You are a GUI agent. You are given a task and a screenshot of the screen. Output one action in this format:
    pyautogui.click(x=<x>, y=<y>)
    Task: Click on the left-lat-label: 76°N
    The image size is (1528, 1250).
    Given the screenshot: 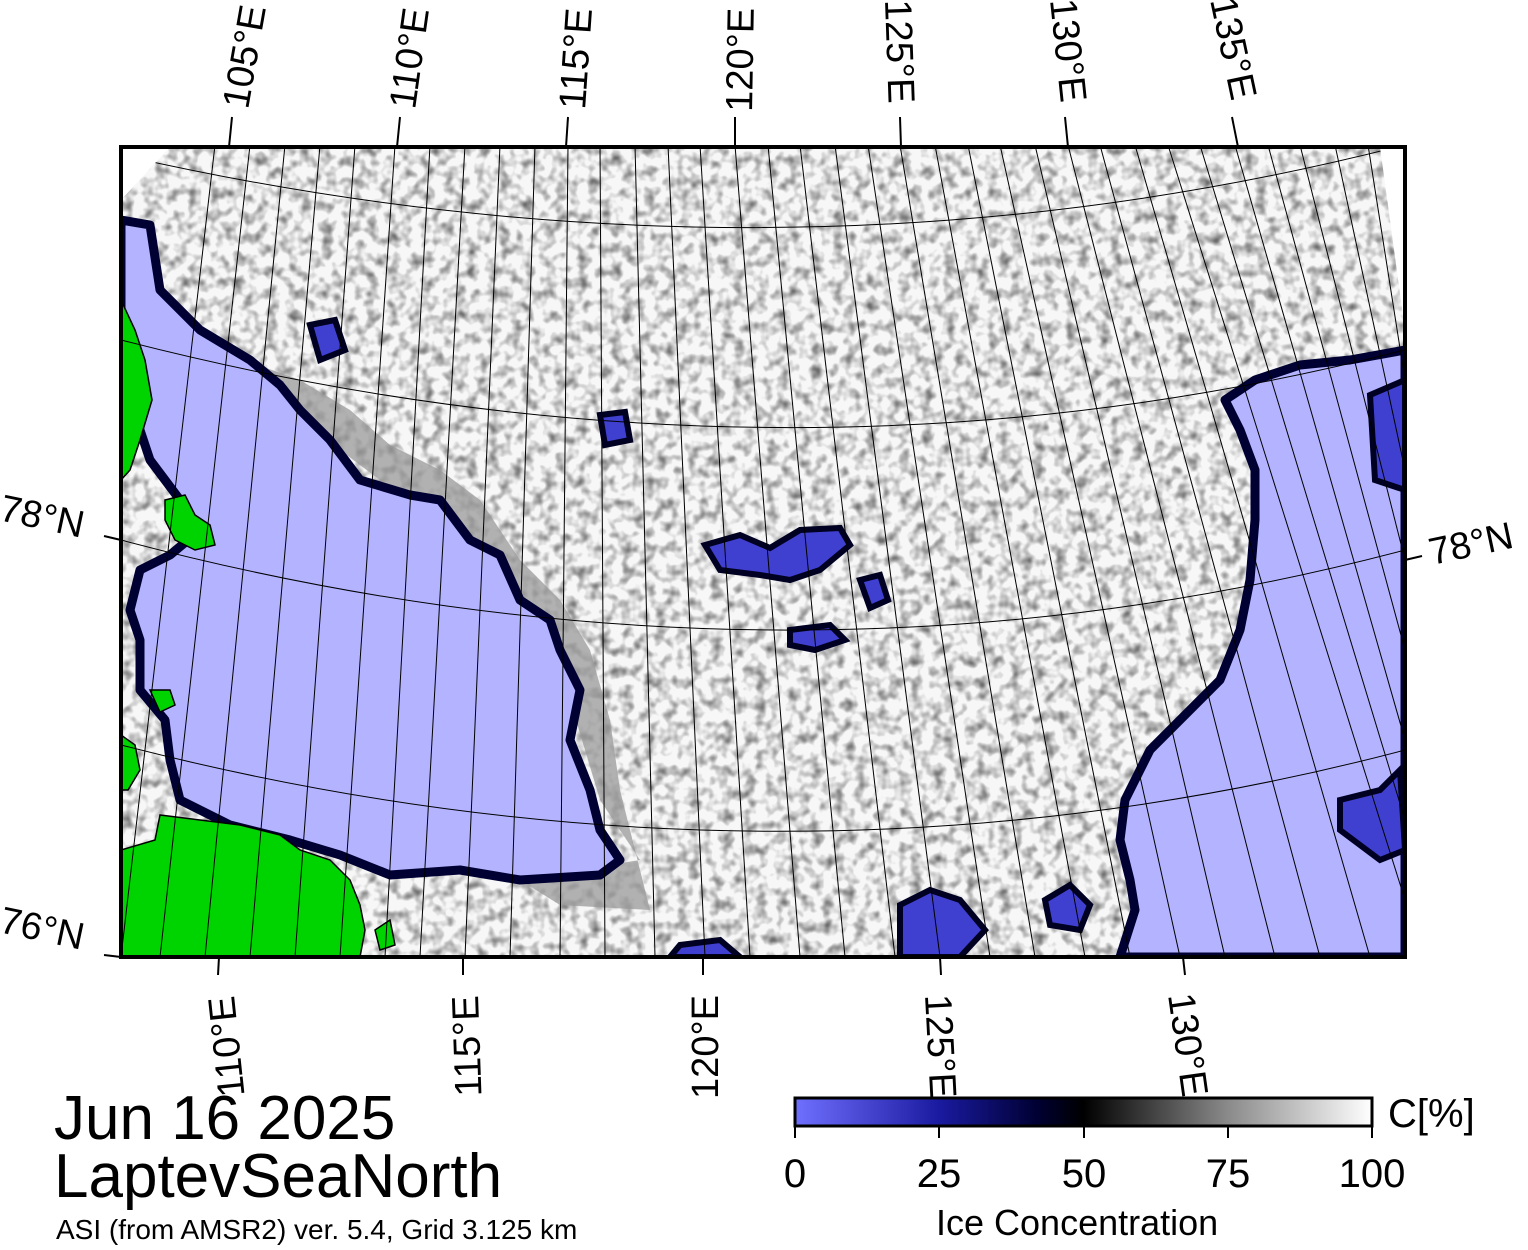 What is the action you would take?
    pyautogui.click(x=44, y=929)
    